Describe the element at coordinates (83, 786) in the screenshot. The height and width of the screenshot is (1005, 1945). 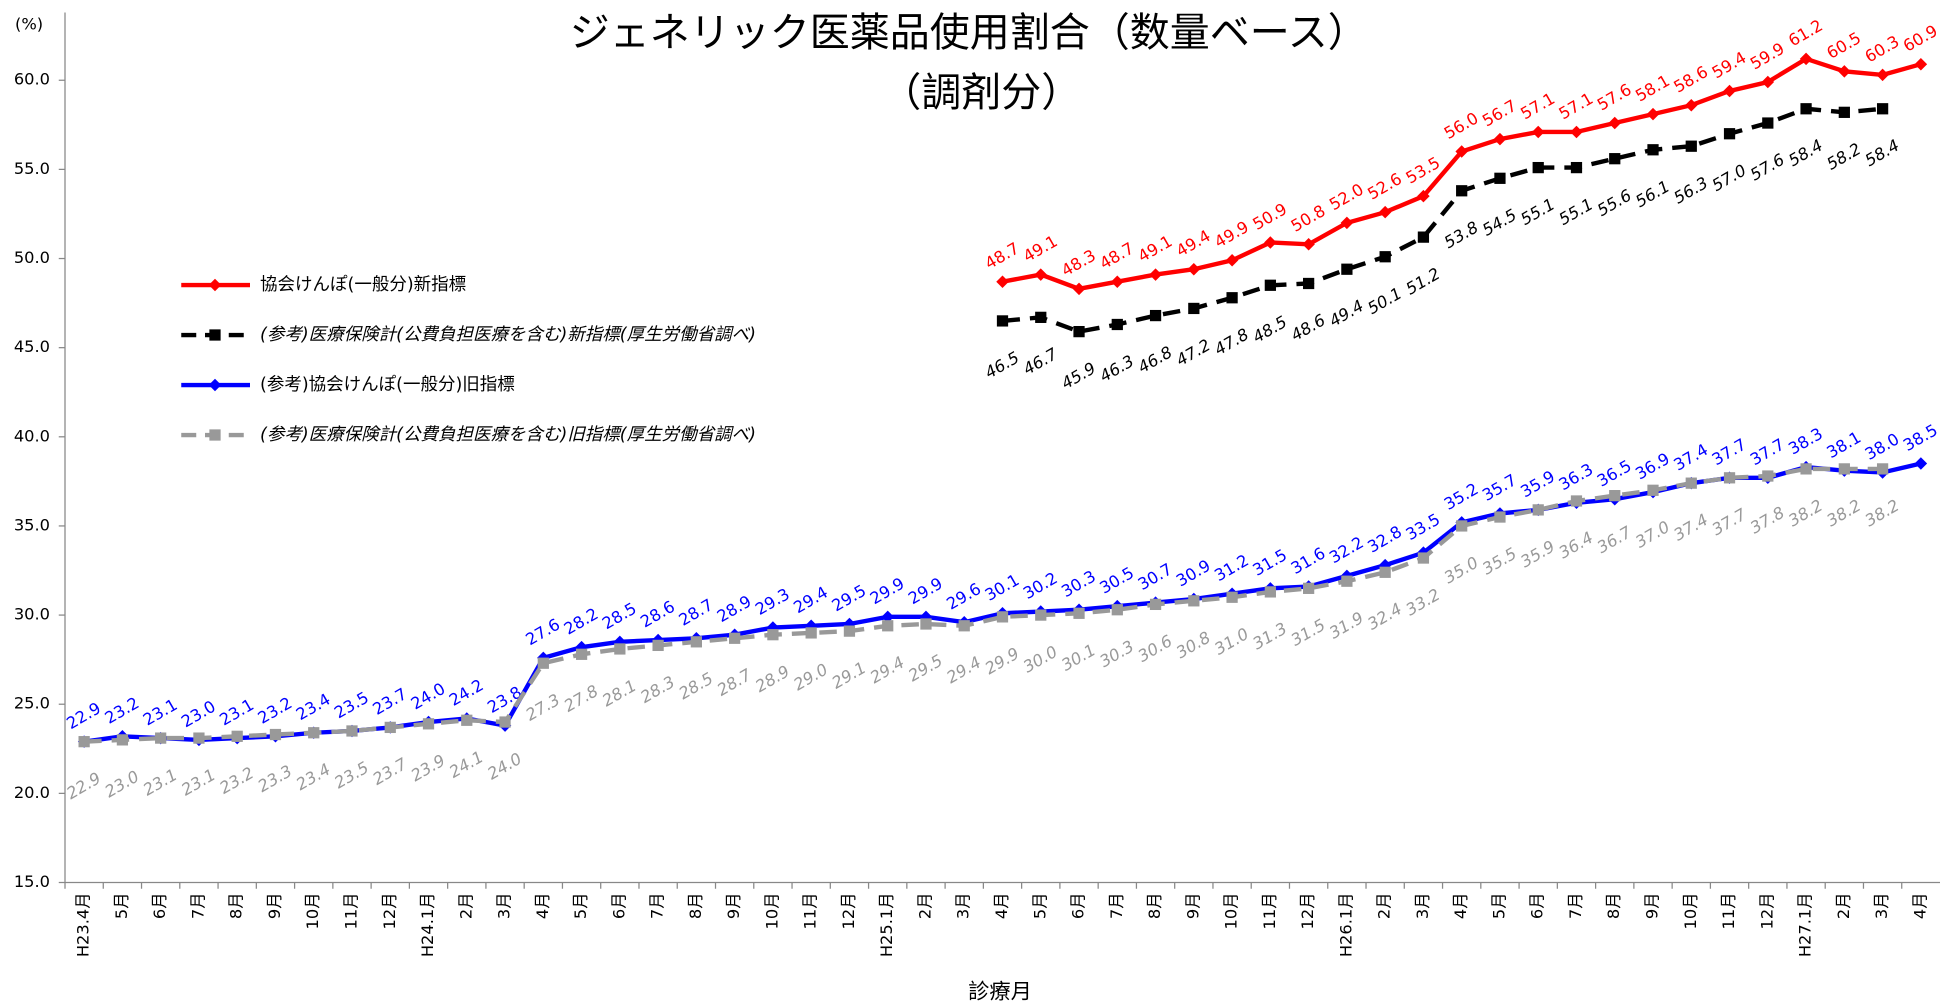
I see `data-label: 22.9` at that location.